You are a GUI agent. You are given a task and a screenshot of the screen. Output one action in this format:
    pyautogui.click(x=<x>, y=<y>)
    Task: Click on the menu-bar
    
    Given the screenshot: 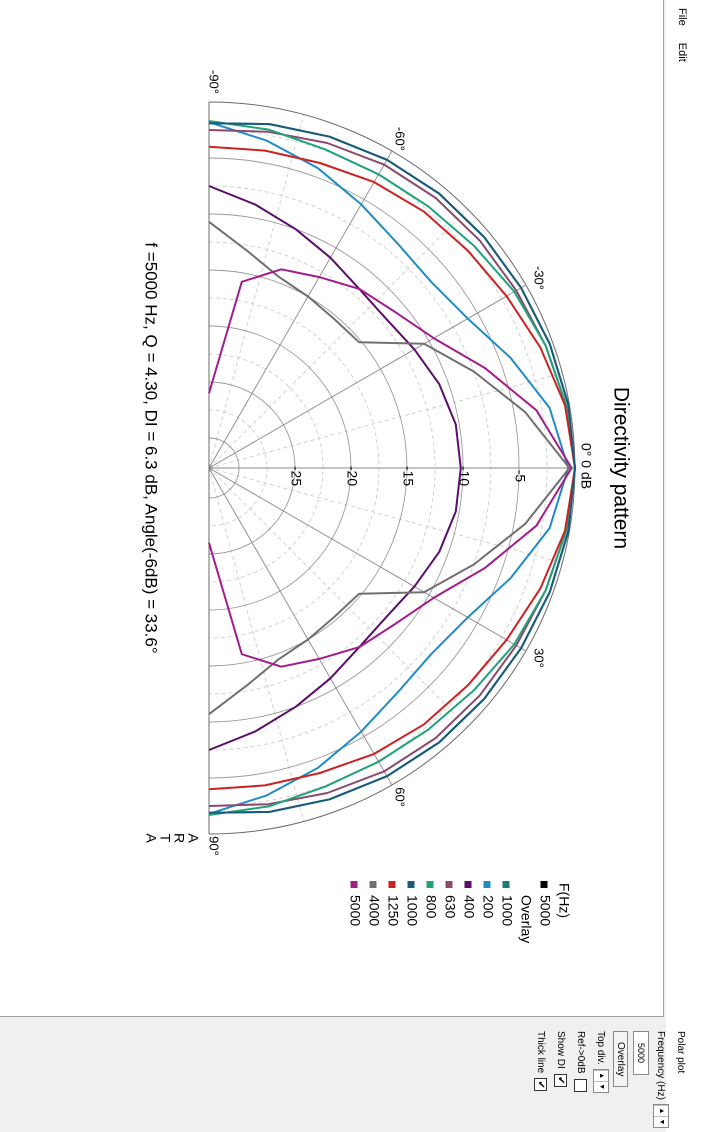 What is the action you would take?
    pyautogui.click(x=685, y=566)
    